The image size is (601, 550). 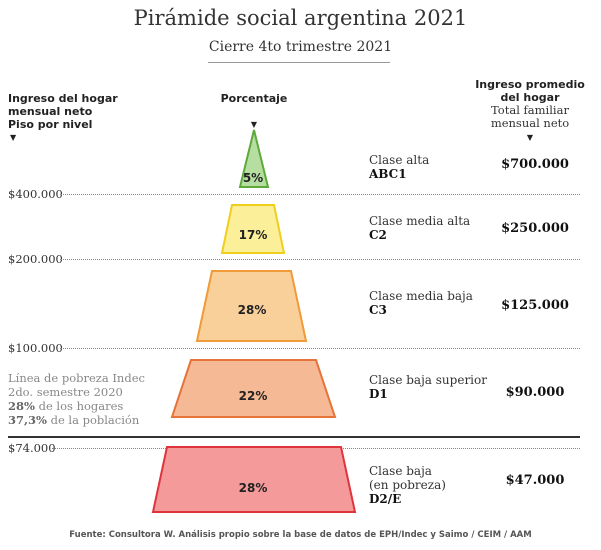 I want to click on poverty-households-pct: 28%, so click(x=21, y=406).